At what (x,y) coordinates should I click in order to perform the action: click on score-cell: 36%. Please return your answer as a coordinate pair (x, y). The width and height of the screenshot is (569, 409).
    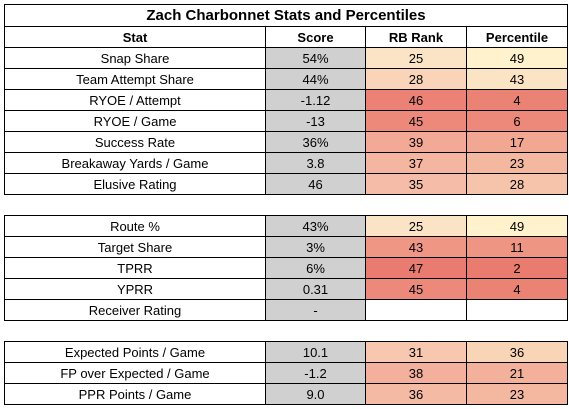
    Looking at the image, I should click on (315, 142).